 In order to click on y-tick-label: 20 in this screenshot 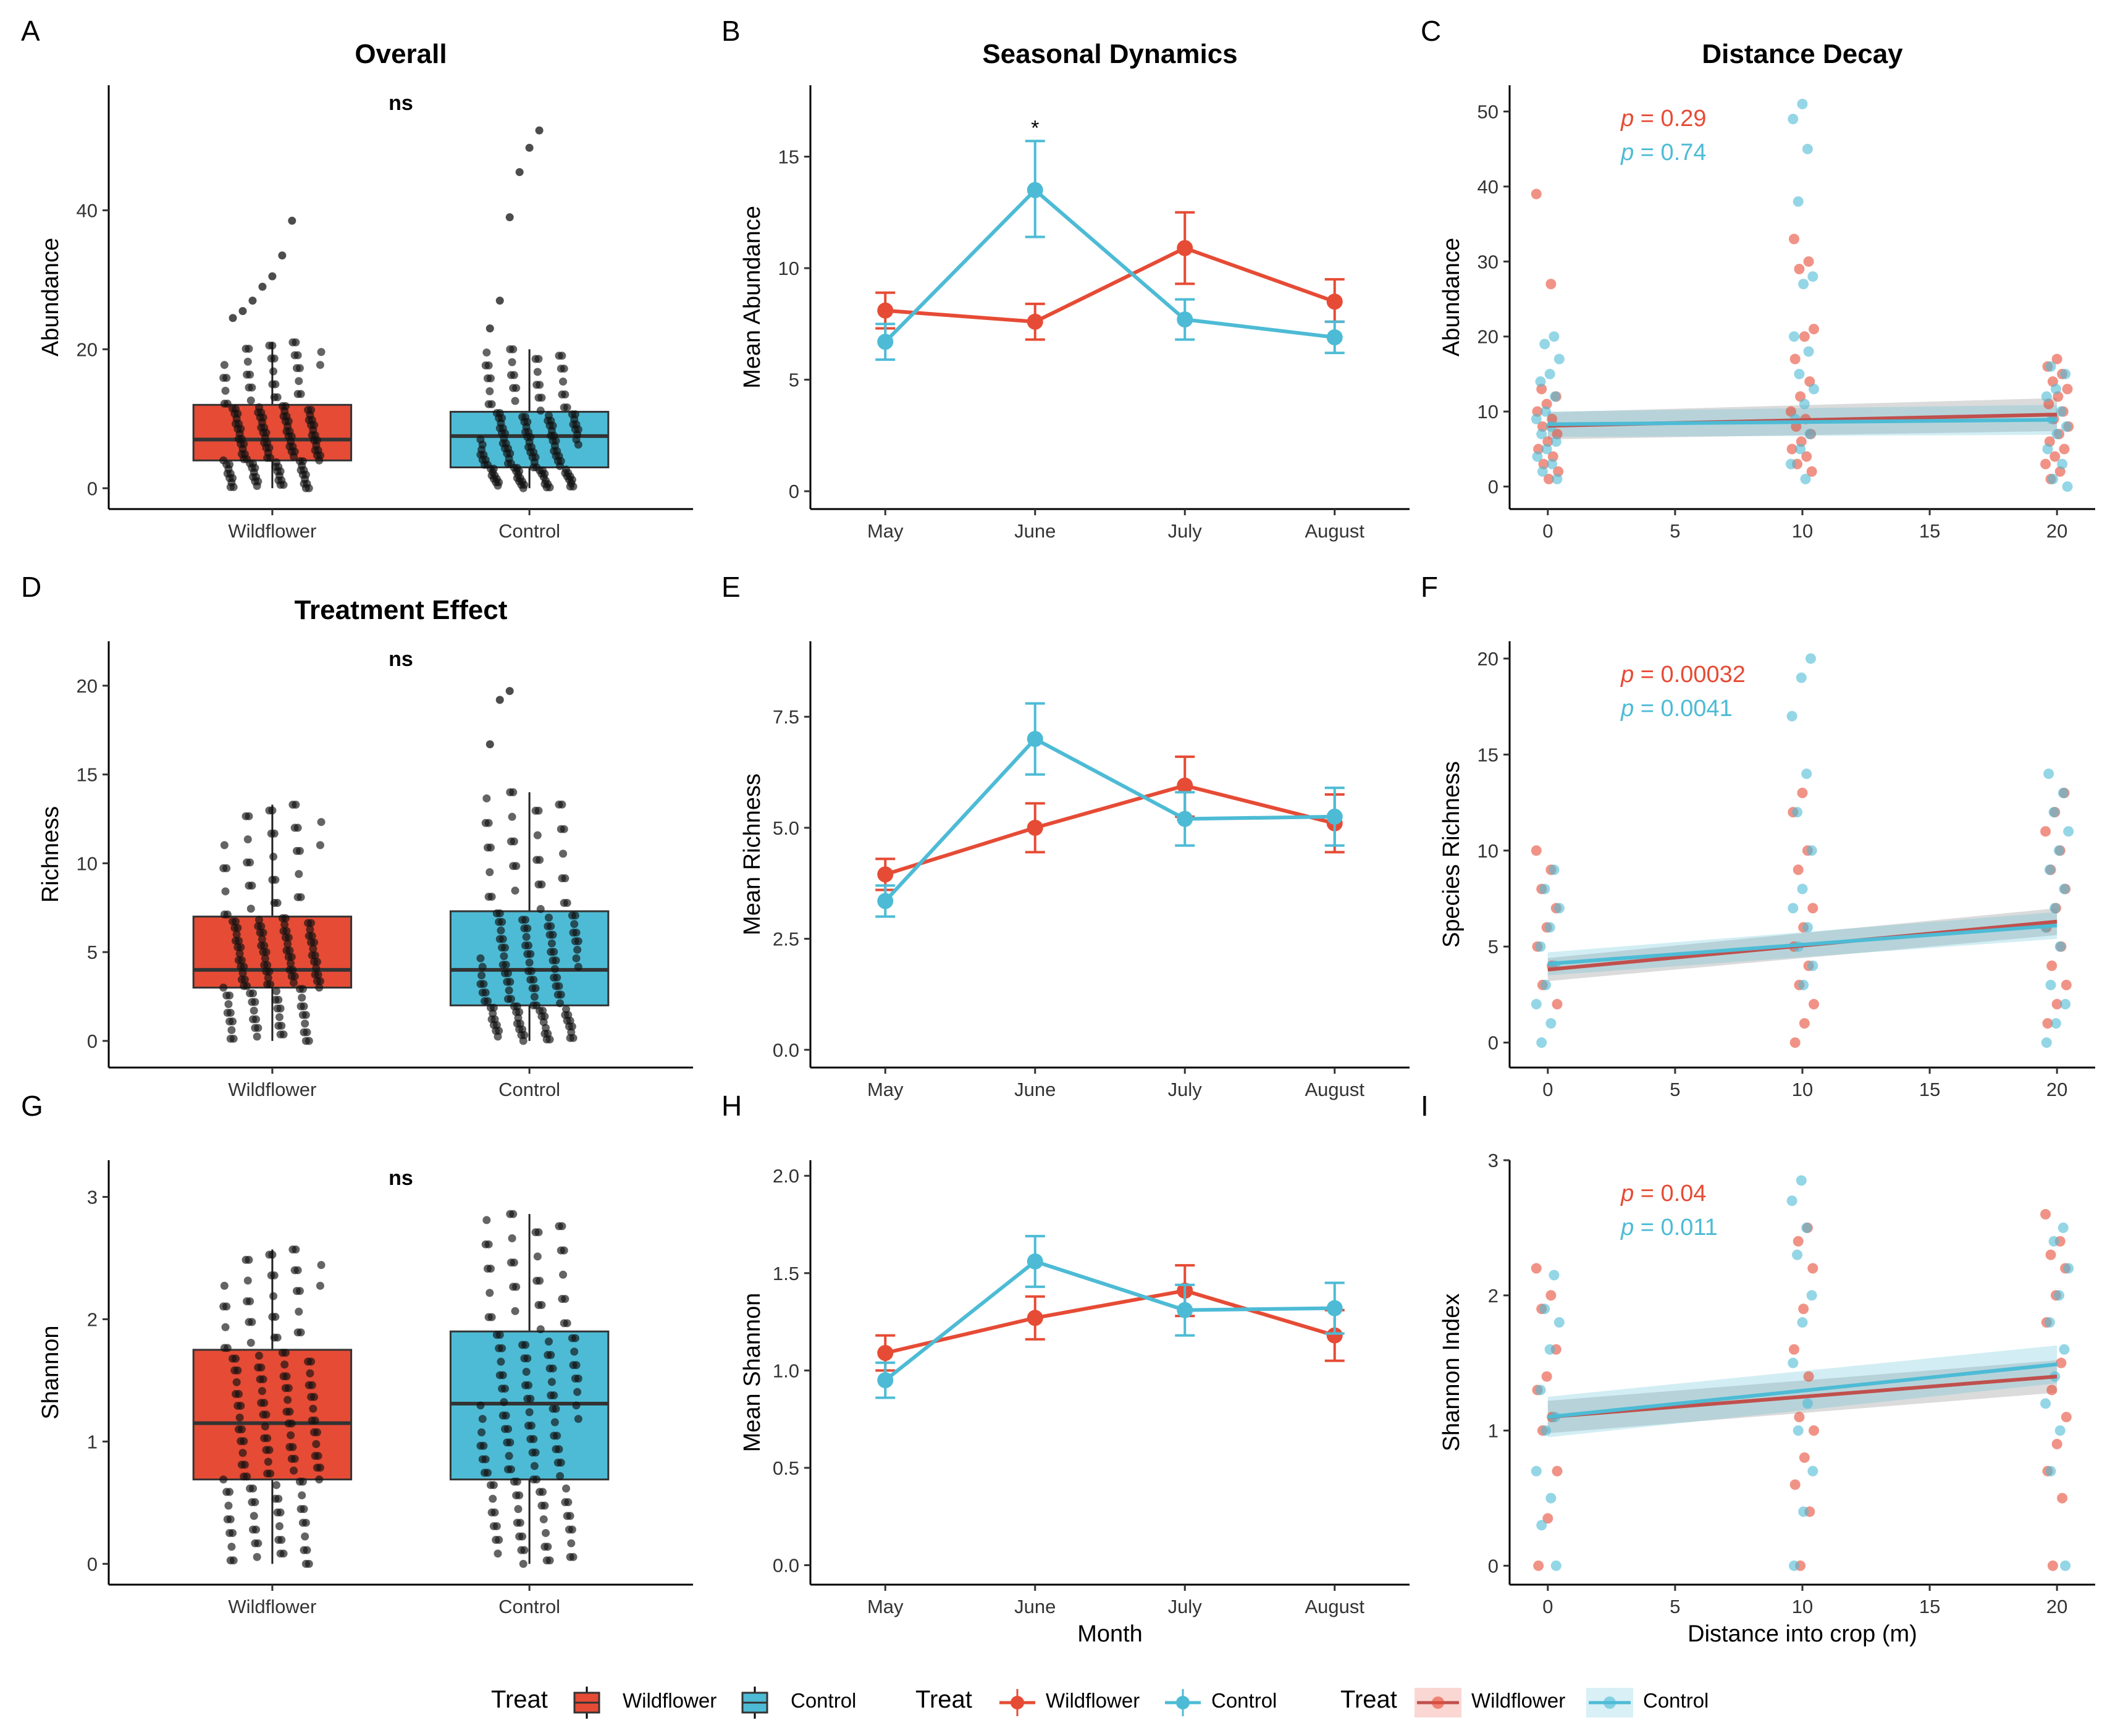, I will do `click(87, 686)`.